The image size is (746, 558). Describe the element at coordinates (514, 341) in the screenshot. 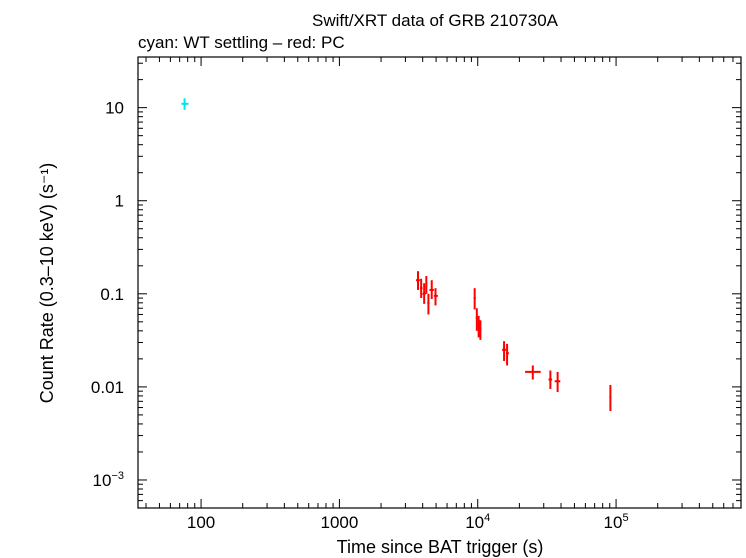

I see `series-pc` at that location.